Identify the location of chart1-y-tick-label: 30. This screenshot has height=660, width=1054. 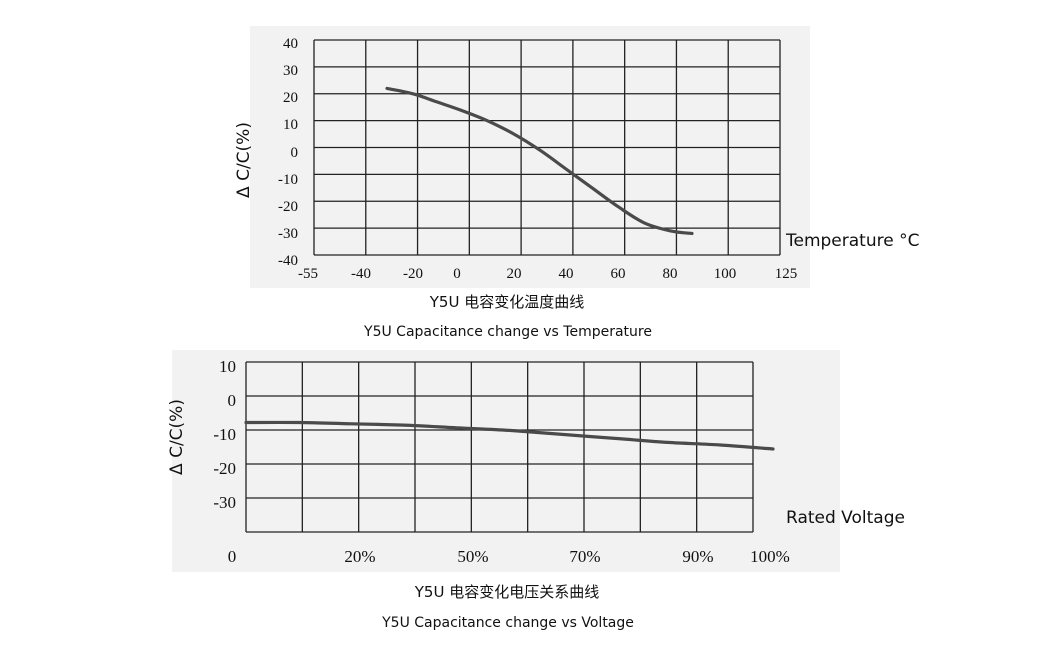
(290, 71).